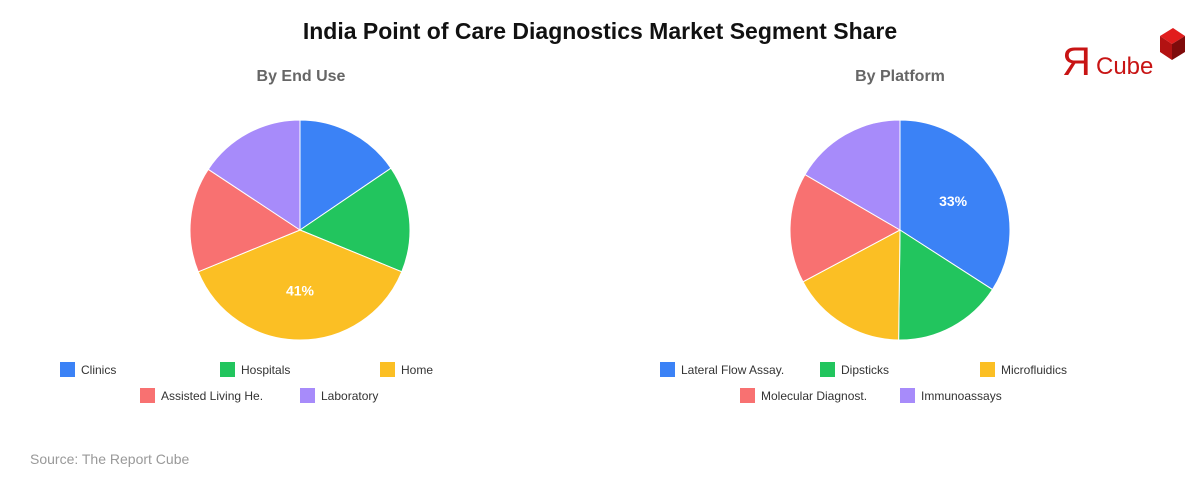 The height and width of the screenshot is (480, 1200). What do you see at coordinates (88, 369) in the screenshot?
I see `legend-item-clinics: Clinics` at bounding box center [88, 369].